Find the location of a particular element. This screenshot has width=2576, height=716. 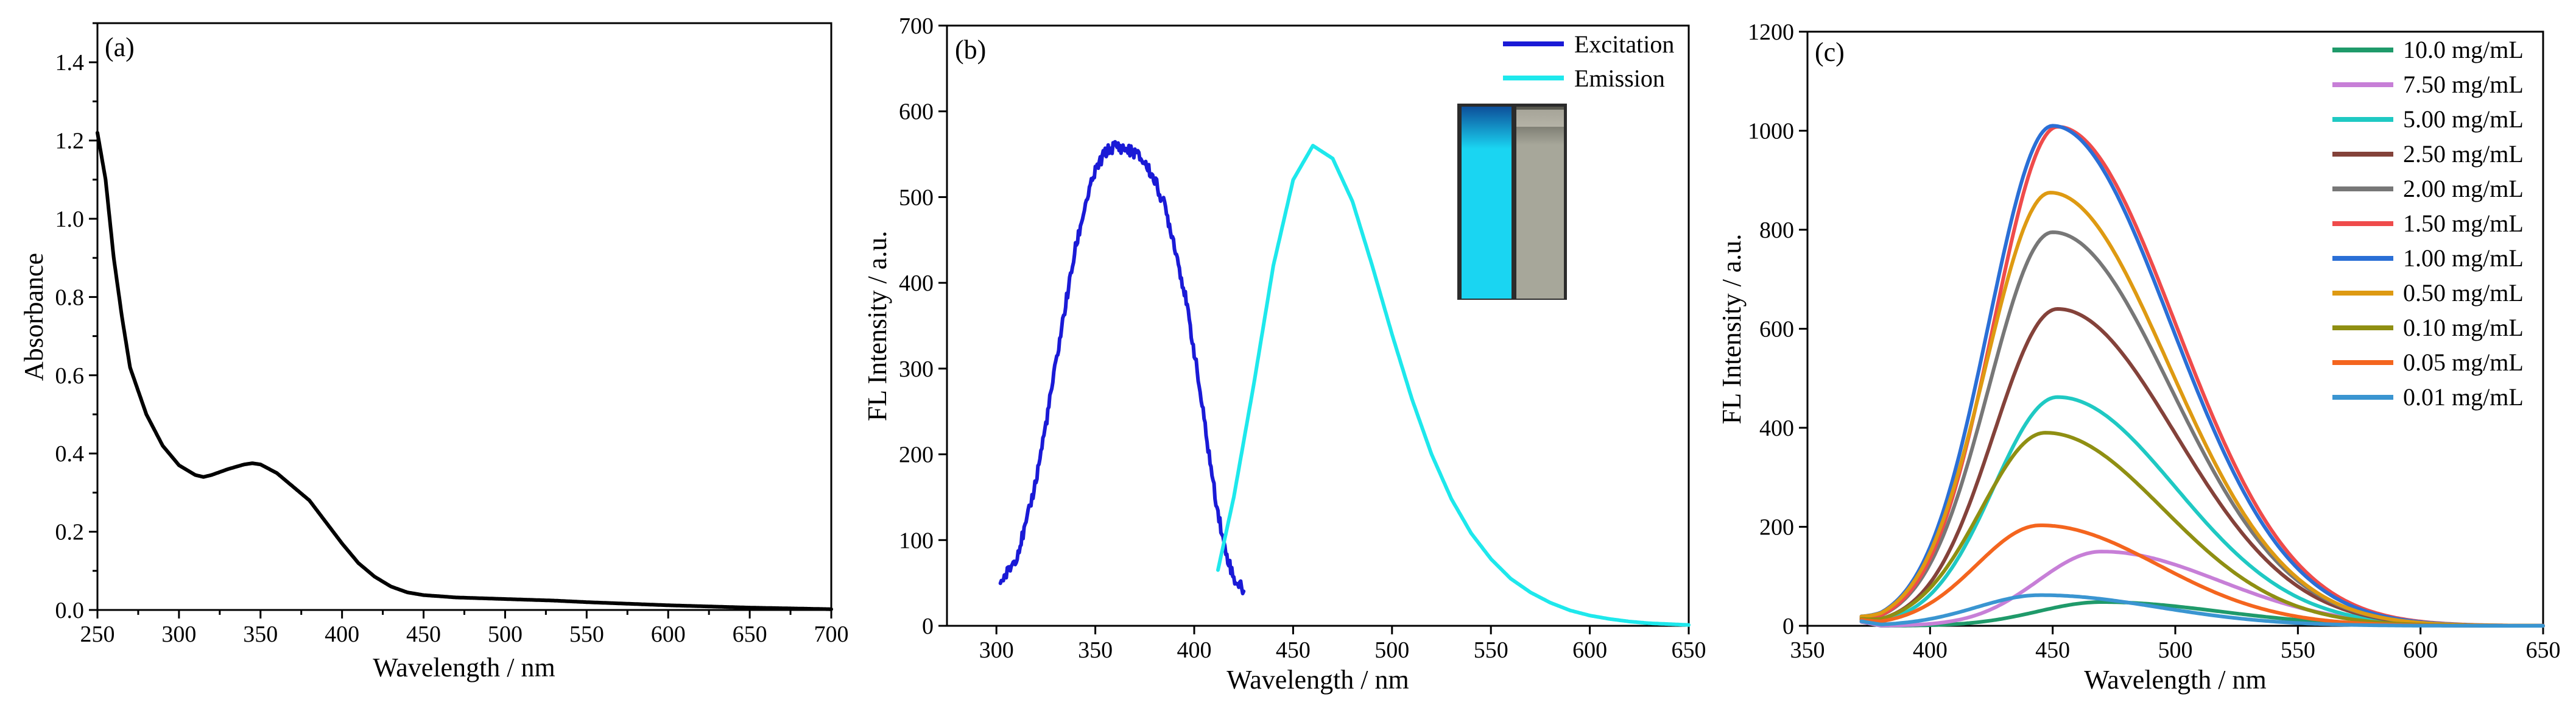

cuvette-photo is located at coordinates (1512, 202).